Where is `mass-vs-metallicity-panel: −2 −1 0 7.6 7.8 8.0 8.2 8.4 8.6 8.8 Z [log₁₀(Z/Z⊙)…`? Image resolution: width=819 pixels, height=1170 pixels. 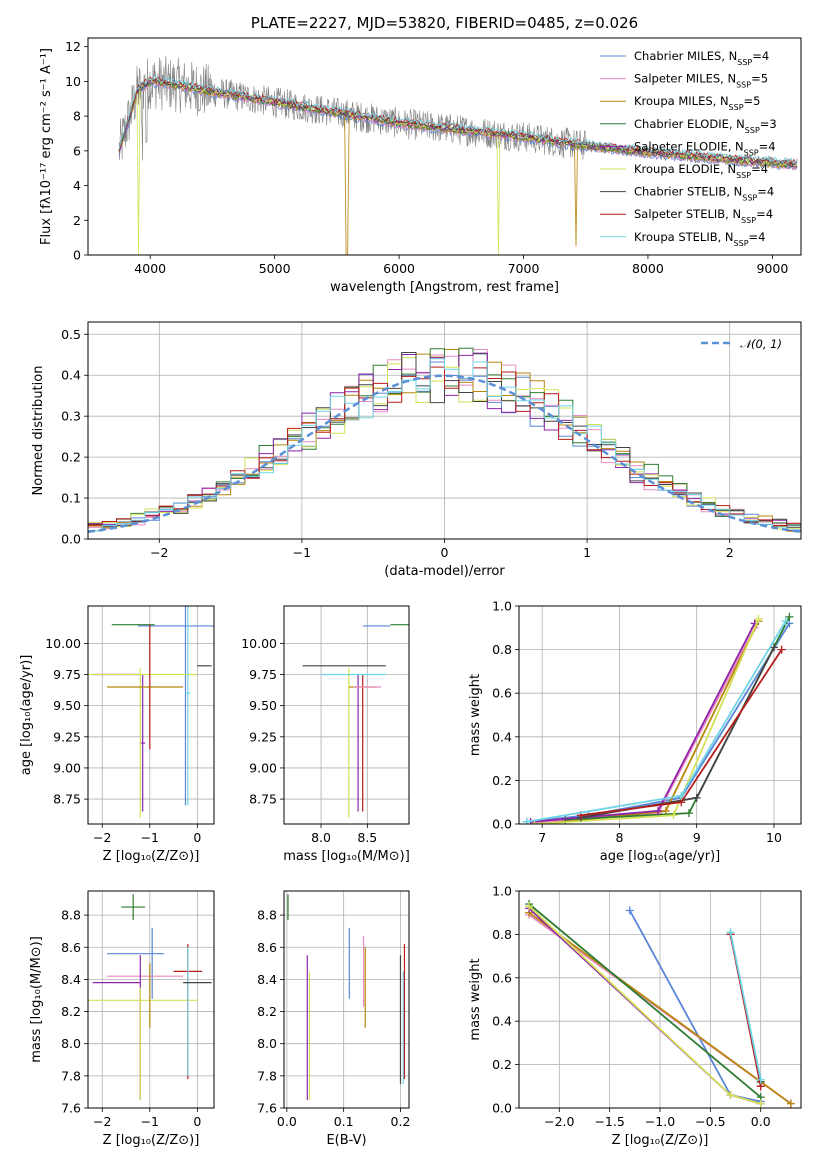 mass-vs-metallicity-panel: −2 −1 0 7.6 7.8 8.0 8.2 8.4 8.6 8.8 Z [log₁₀(Z/Z⊙)… is located at coordinates (122, 1019).